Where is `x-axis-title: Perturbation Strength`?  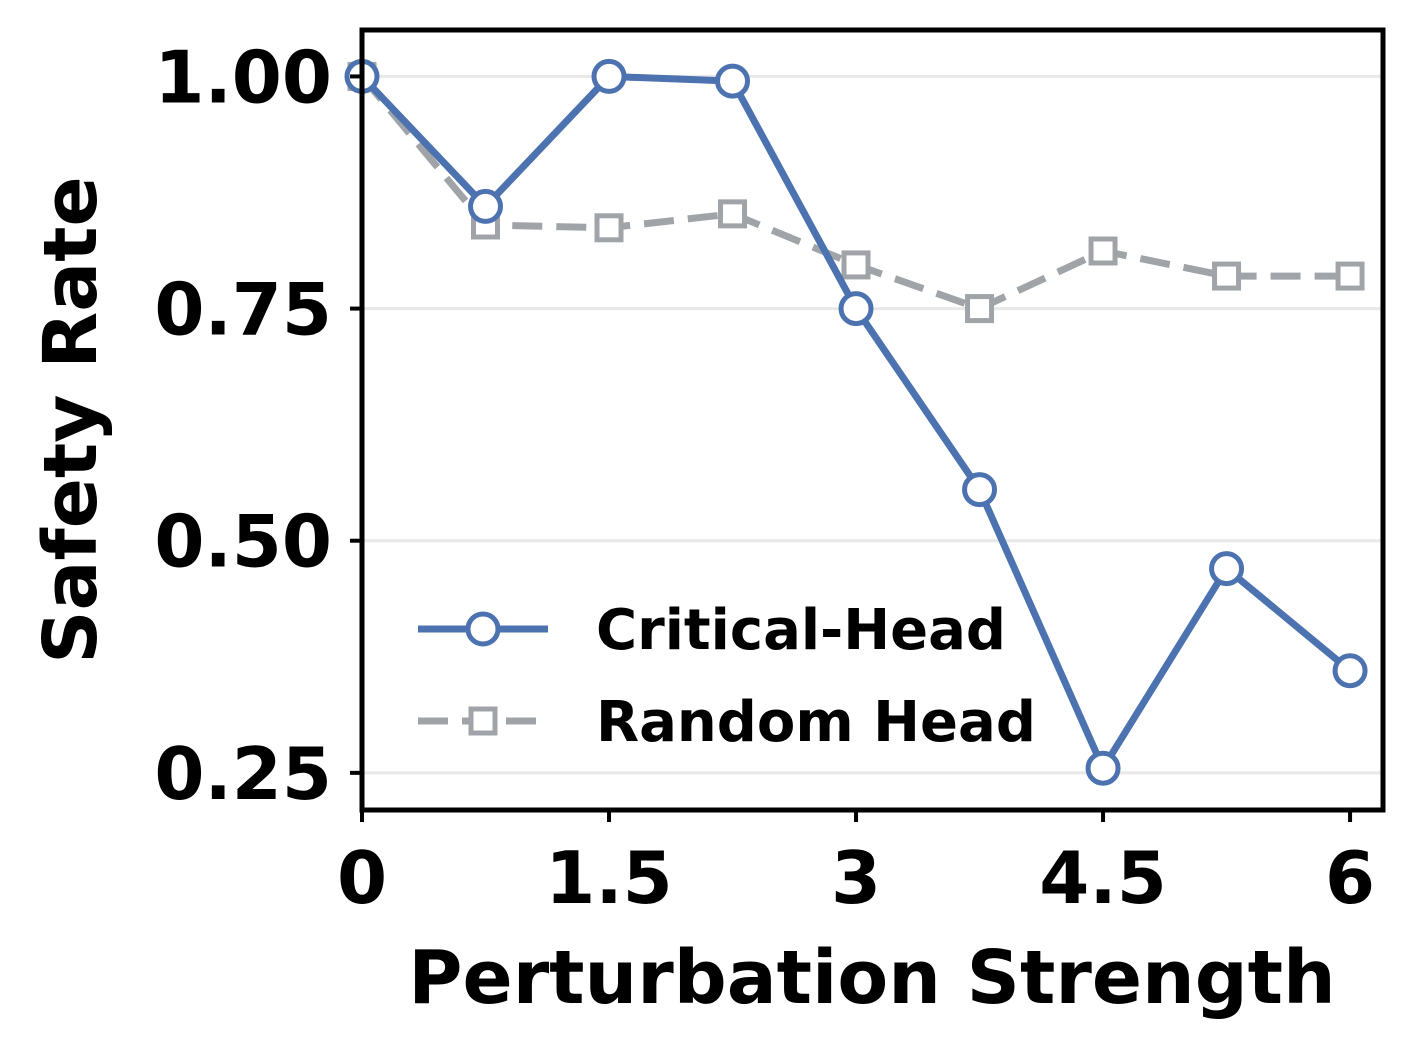 x-axis-title: Perturbation Strength is located at coordinates (871, 978).